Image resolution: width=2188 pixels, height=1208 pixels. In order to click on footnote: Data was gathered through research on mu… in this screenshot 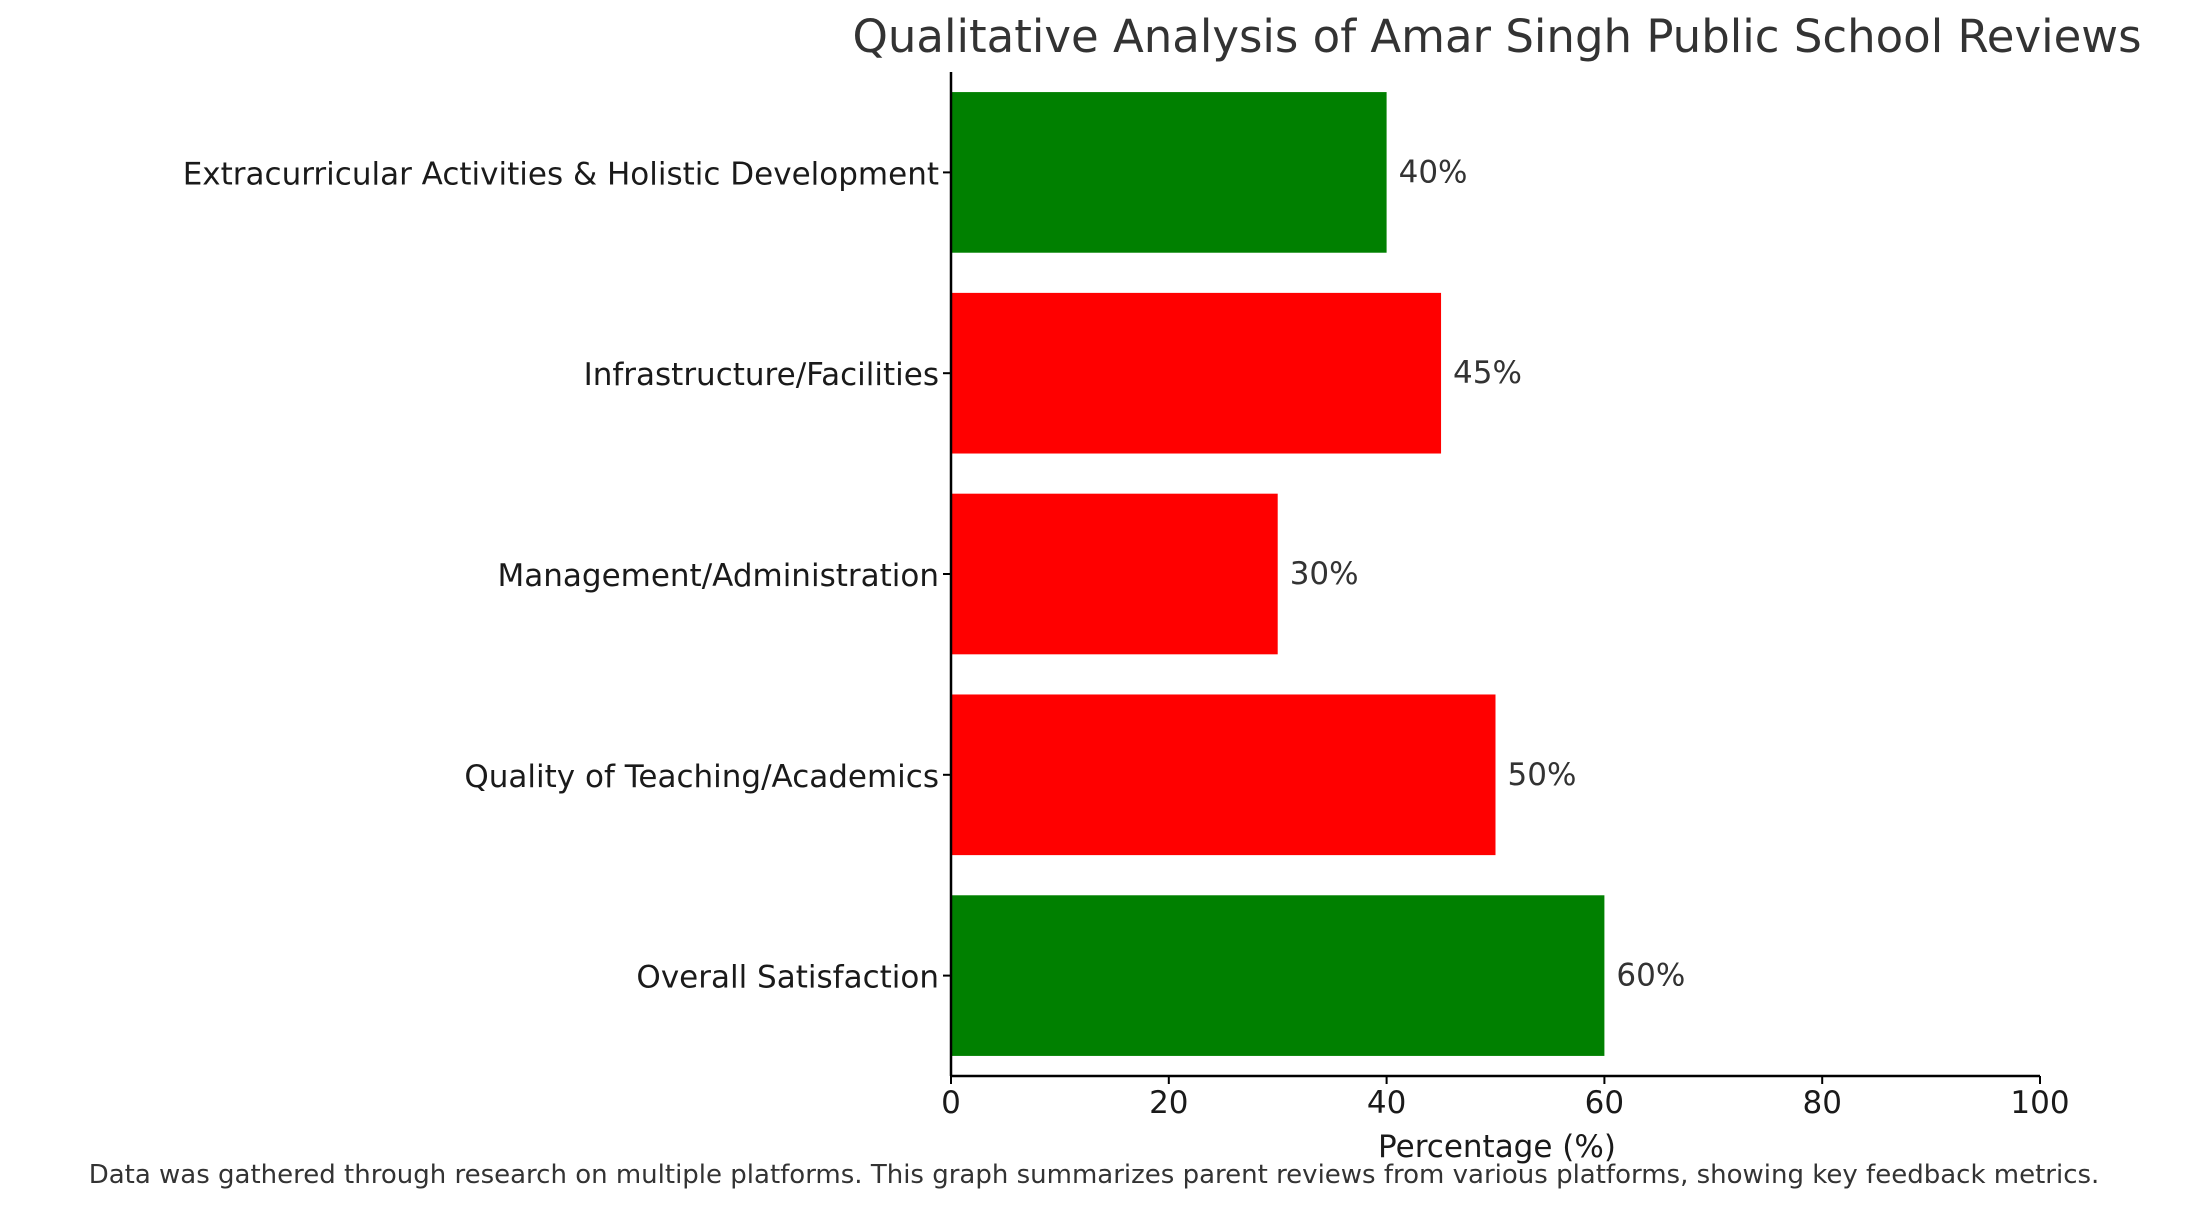, I will do `click(1094, 1175)`.